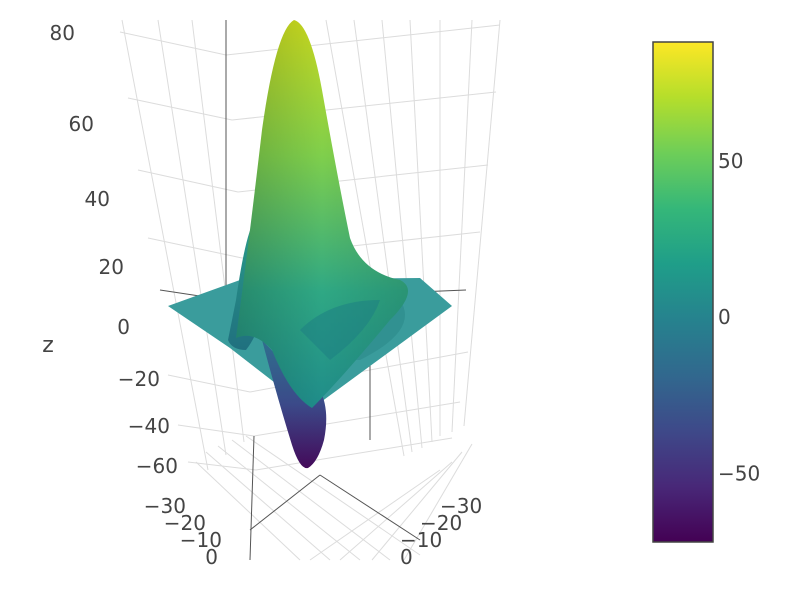 The image size is (806, 590). What do you see at coordinates (81, 124) in the screenshot?
I see `z-tick-label: 60` at bounding box center [81, 124].